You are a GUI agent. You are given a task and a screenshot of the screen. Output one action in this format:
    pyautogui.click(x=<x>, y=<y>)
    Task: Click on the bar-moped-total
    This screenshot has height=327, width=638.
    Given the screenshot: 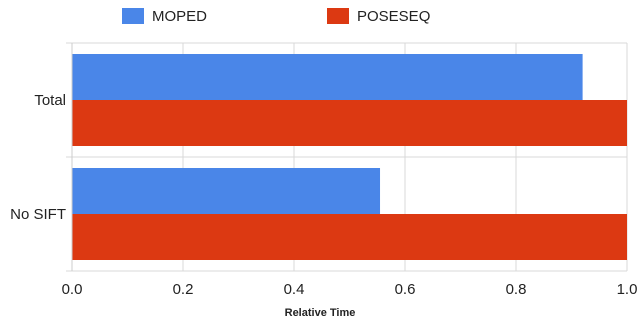 What is the action you would take?
    pyautogui.click(x=327, y=77)
    